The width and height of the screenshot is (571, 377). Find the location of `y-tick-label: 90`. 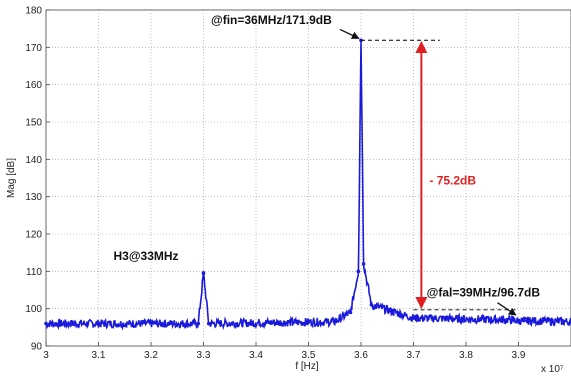

y-tick-label: 90 is located at coordinates (37, 347).